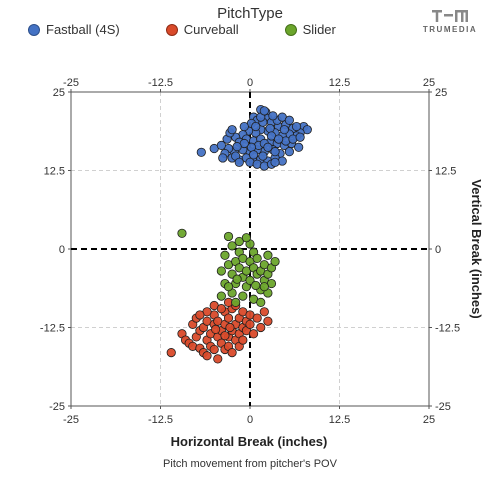 The width and height of the screenshot is (500, 500). I want to click on legend-swatch-slider, so click(290, 29).